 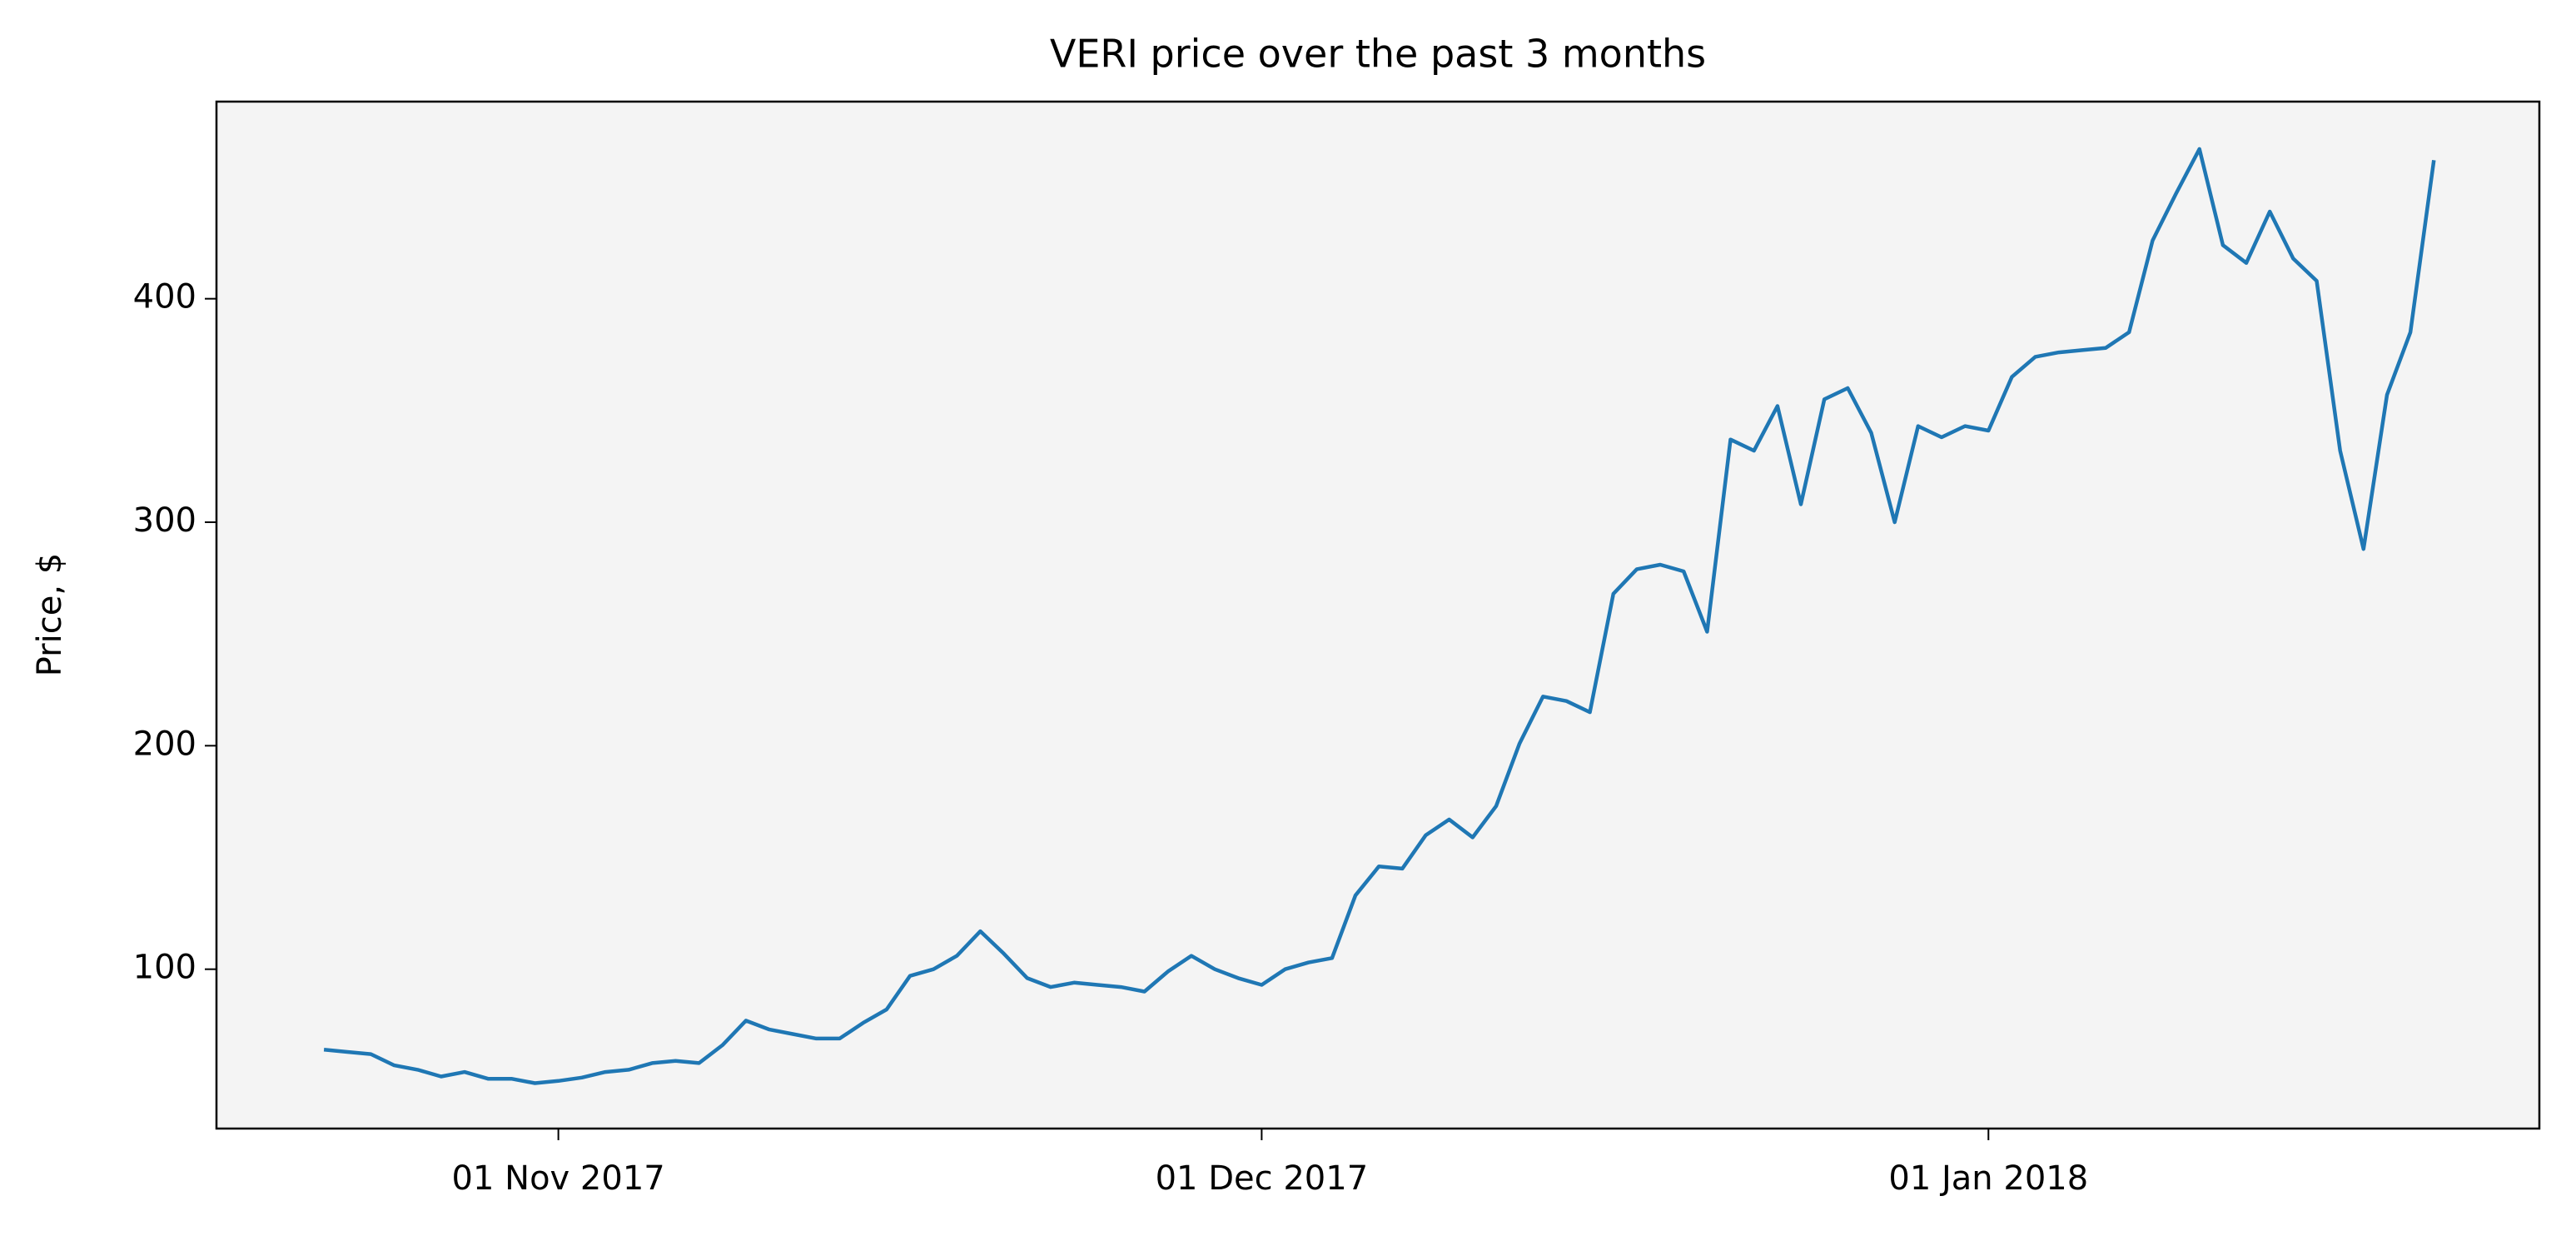 I want to click on y-tick-label: 100, so click(x=164, y=968).